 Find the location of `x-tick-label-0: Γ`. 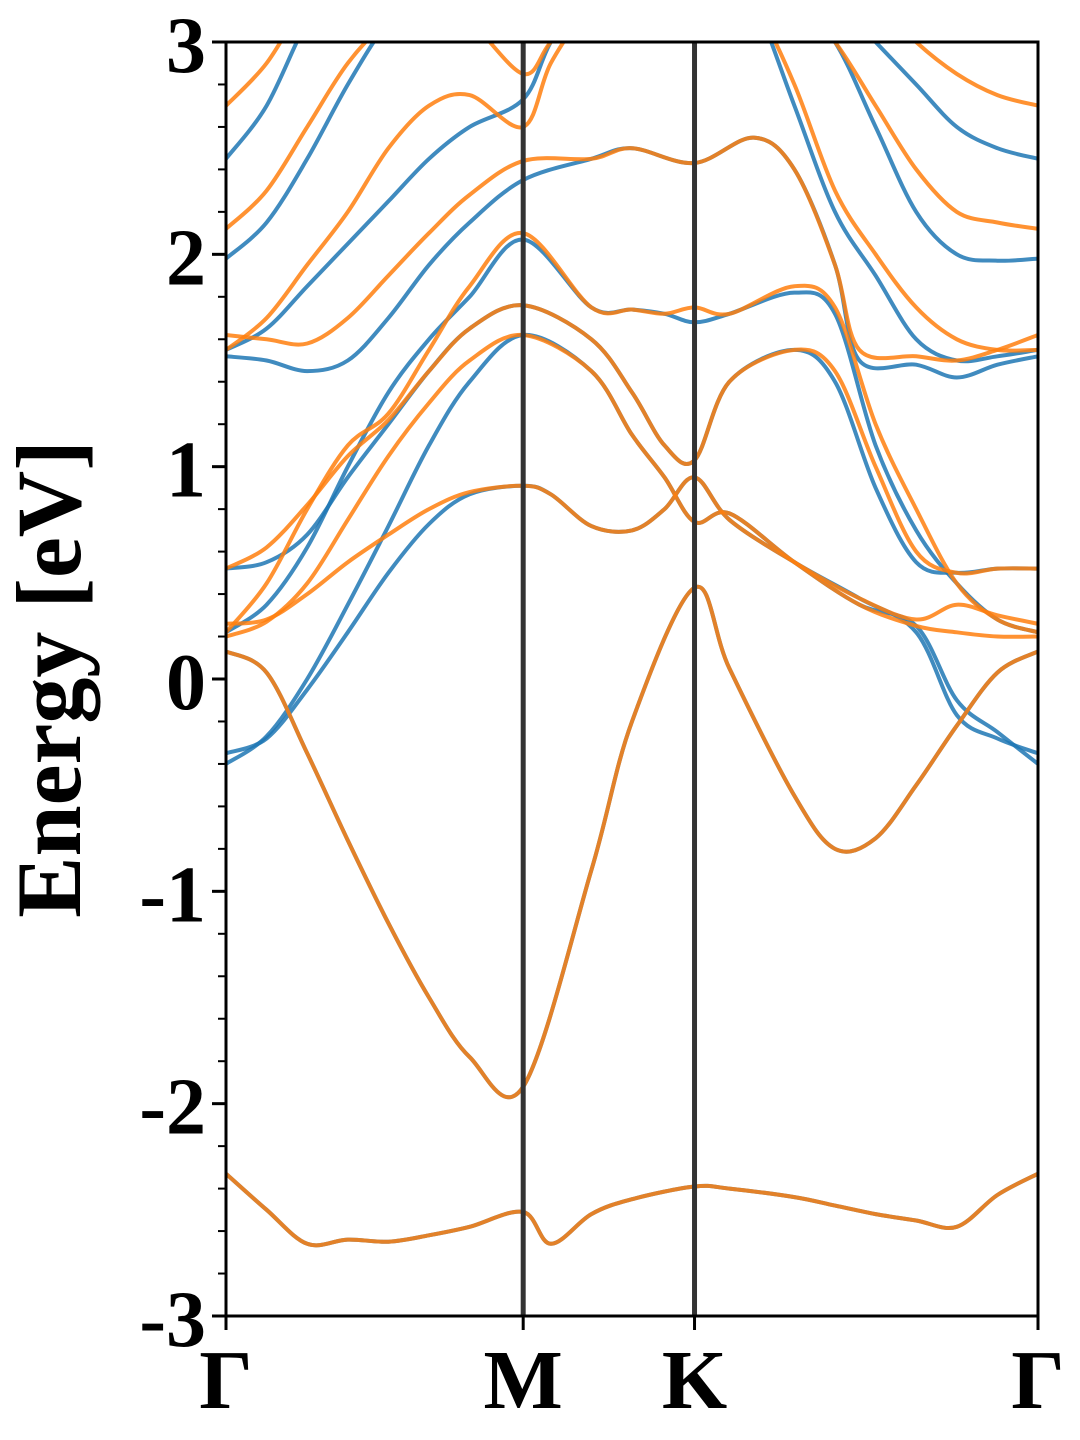

x-tick-label-0: Γ is located at coordinates (225, 1380).